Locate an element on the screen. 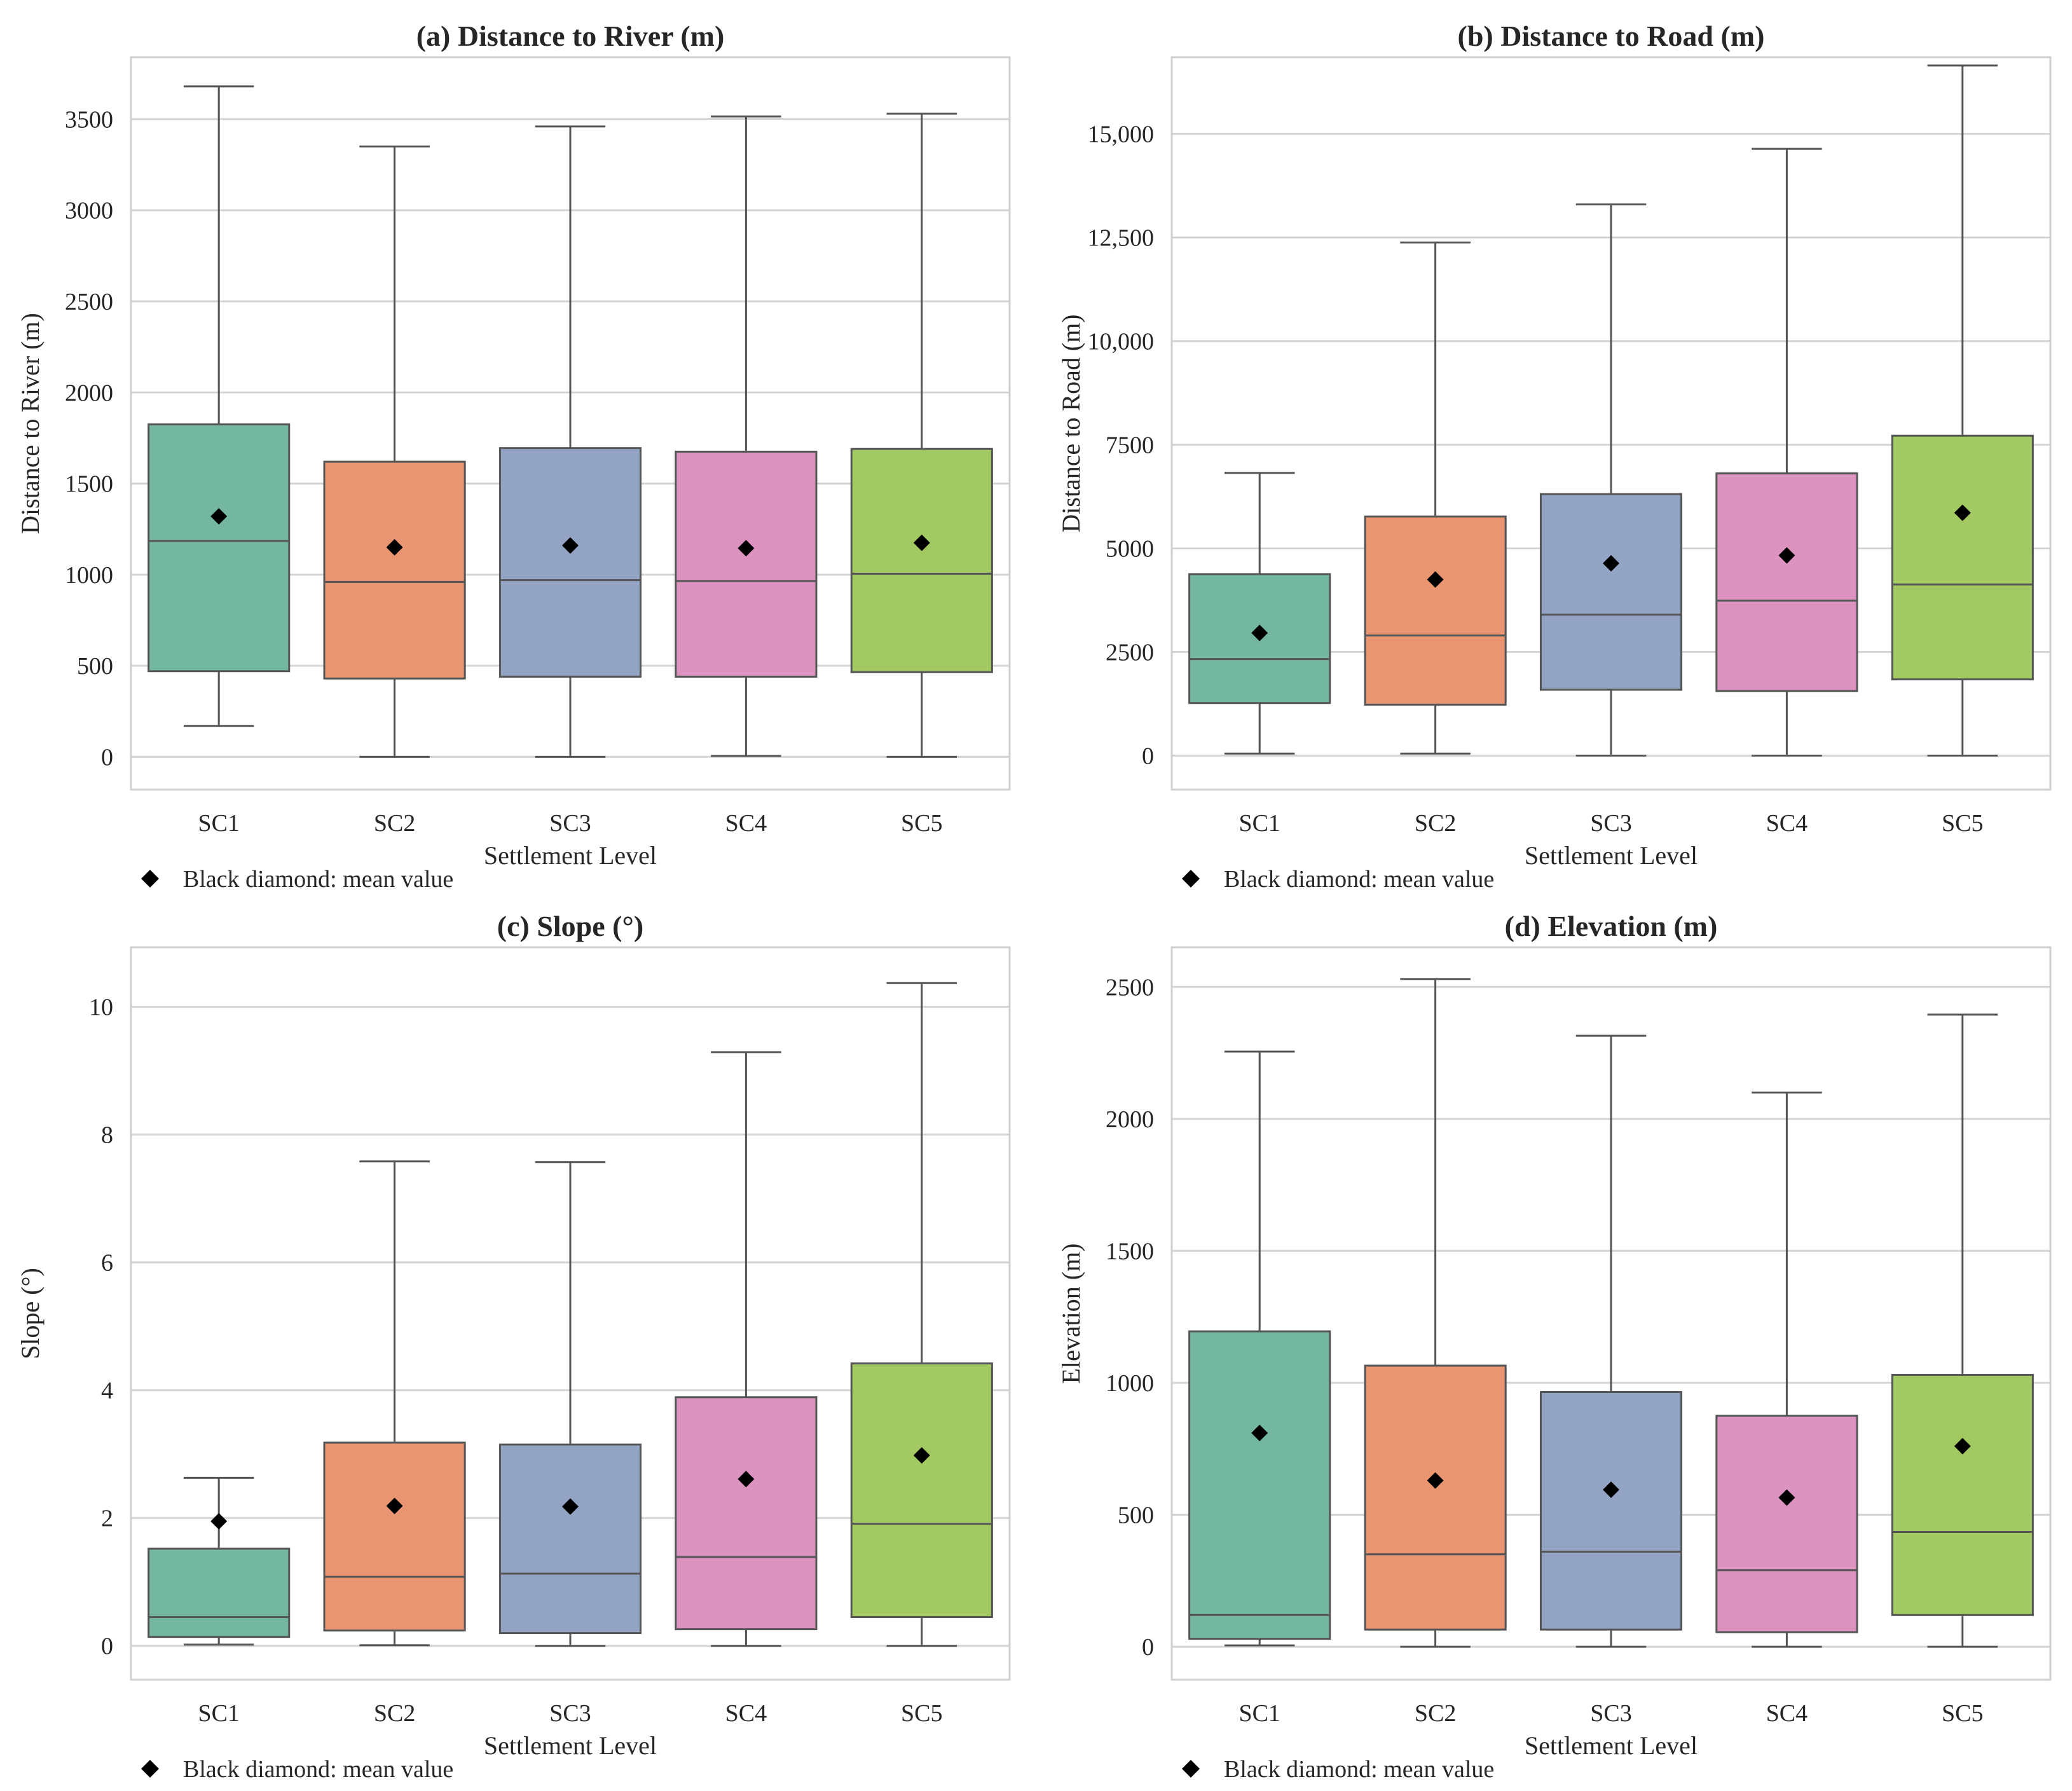 Image resolution: width=2072 pixels, height=1791 pixels. y-tick-label: 15,000 is located at coordinates (1121, 134).